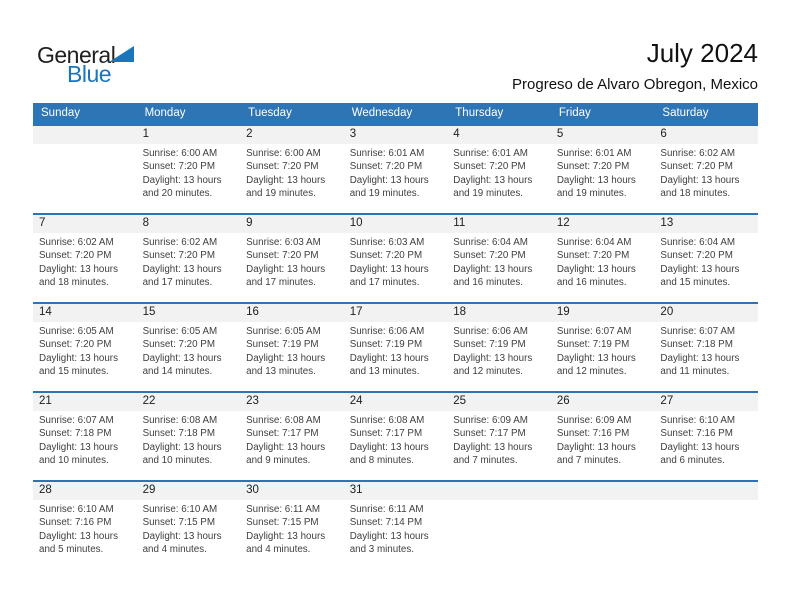 The image size is (792, 612). What do you see at coordinates (603, 501) in the screenshot?
I see `day-details` at bounding box center [603, 501].